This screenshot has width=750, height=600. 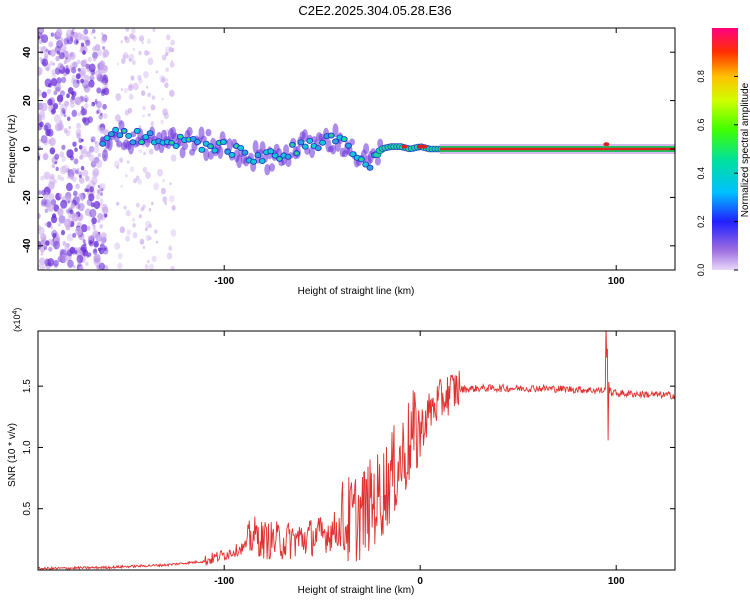 I want to click on spectrogram-ytick-label: 40, so click(x=27, y=52).